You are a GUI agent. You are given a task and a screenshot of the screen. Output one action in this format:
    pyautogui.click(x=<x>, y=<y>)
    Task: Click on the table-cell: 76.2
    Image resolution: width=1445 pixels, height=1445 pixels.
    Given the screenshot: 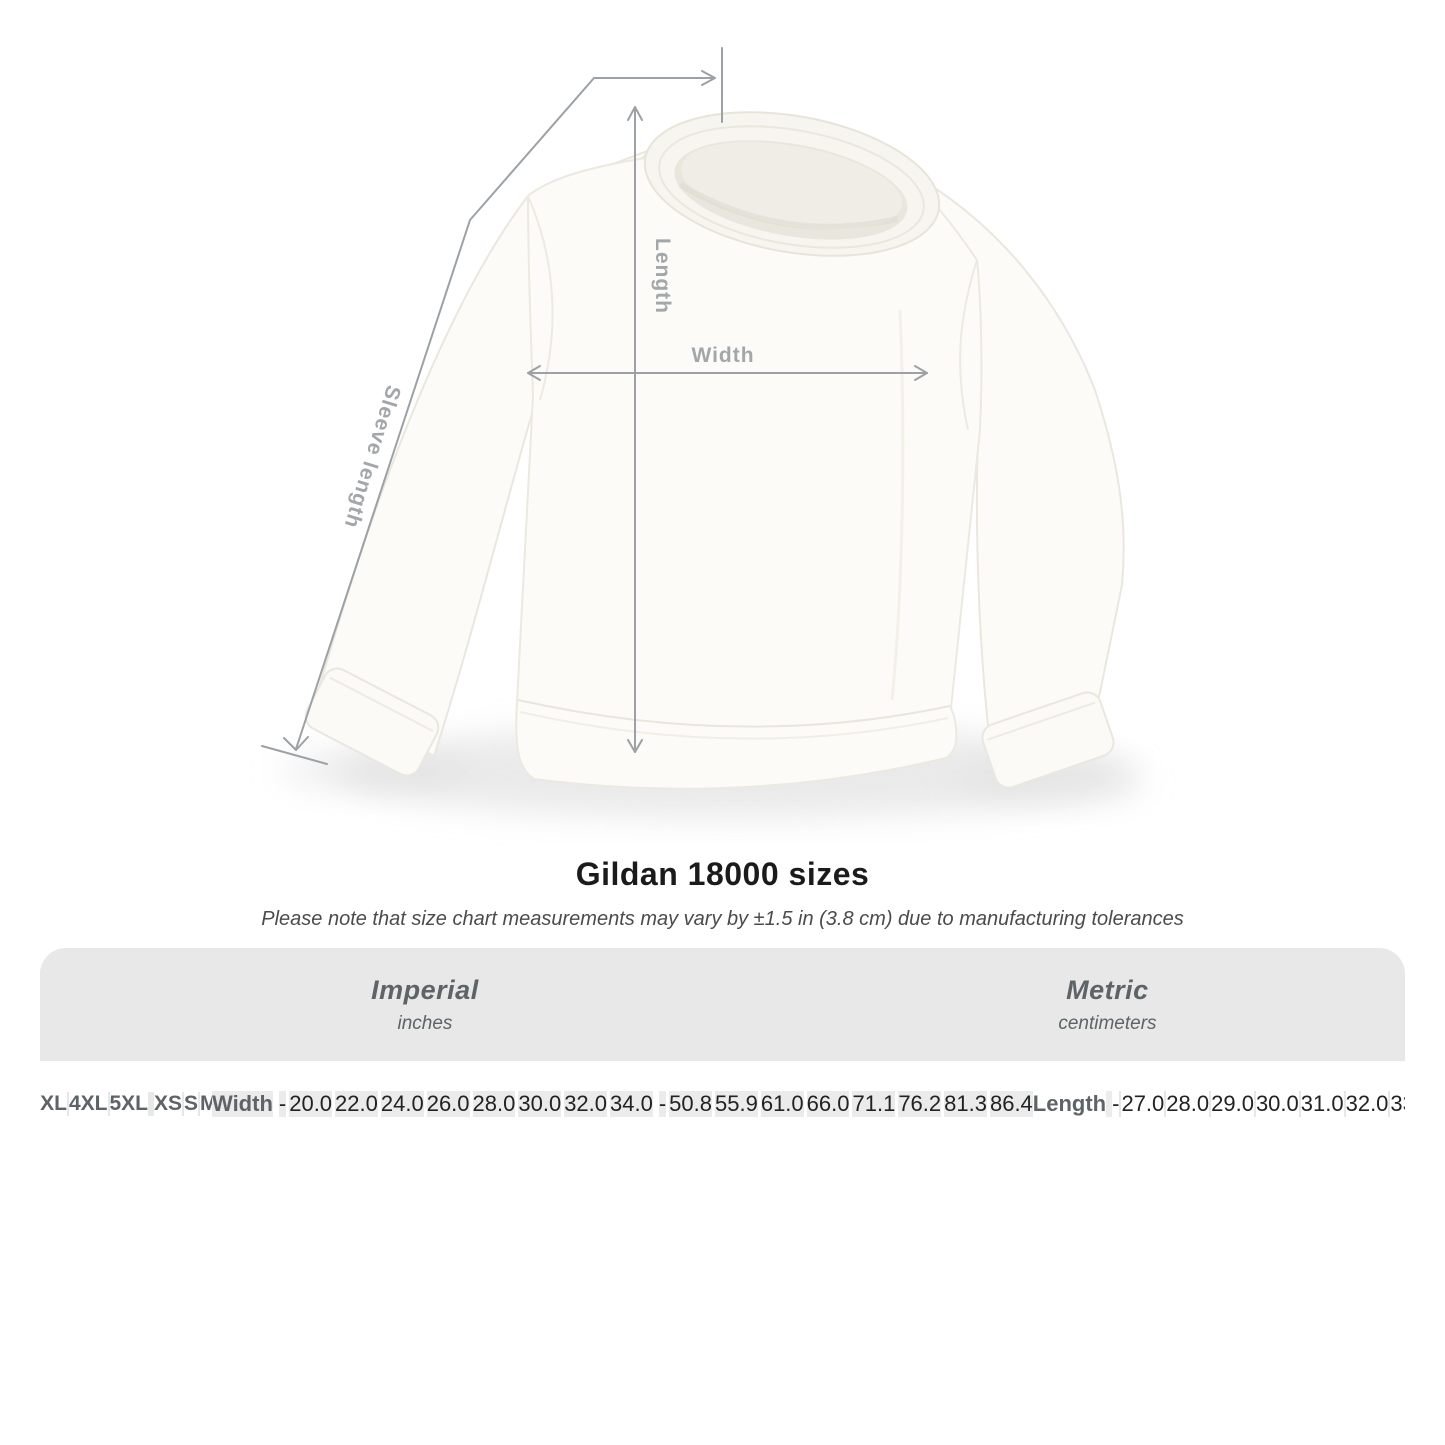 What is the action you would take?
    pyautogui.click(x=918, y=1103)
    